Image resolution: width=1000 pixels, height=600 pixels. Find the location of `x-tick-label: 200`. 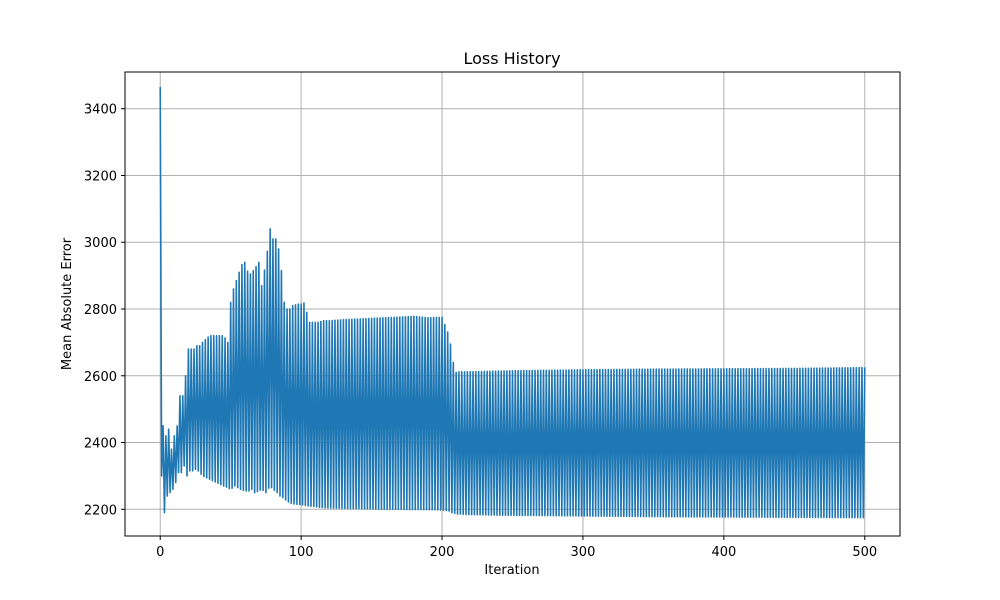

x-tick-label: 200 is located at coordinates (442, 552).